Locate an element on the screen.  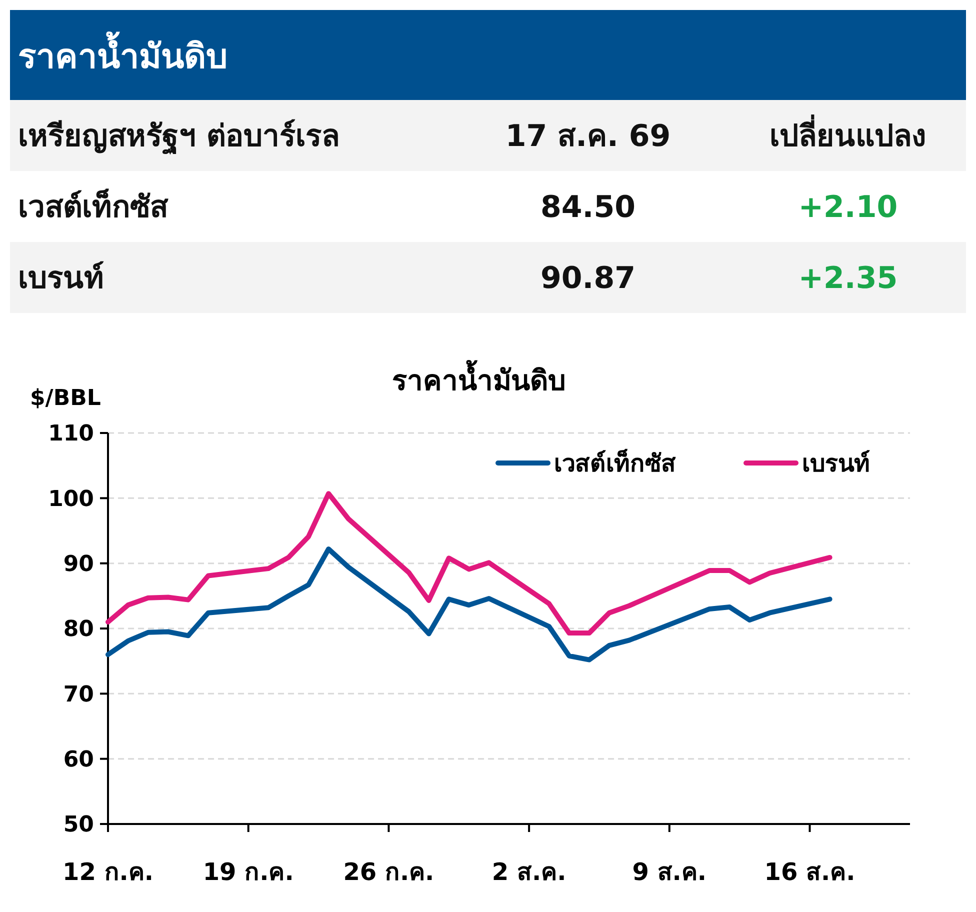
chart-title: ราคาน้ำมันดิบ is located at coordinates (479, 378).